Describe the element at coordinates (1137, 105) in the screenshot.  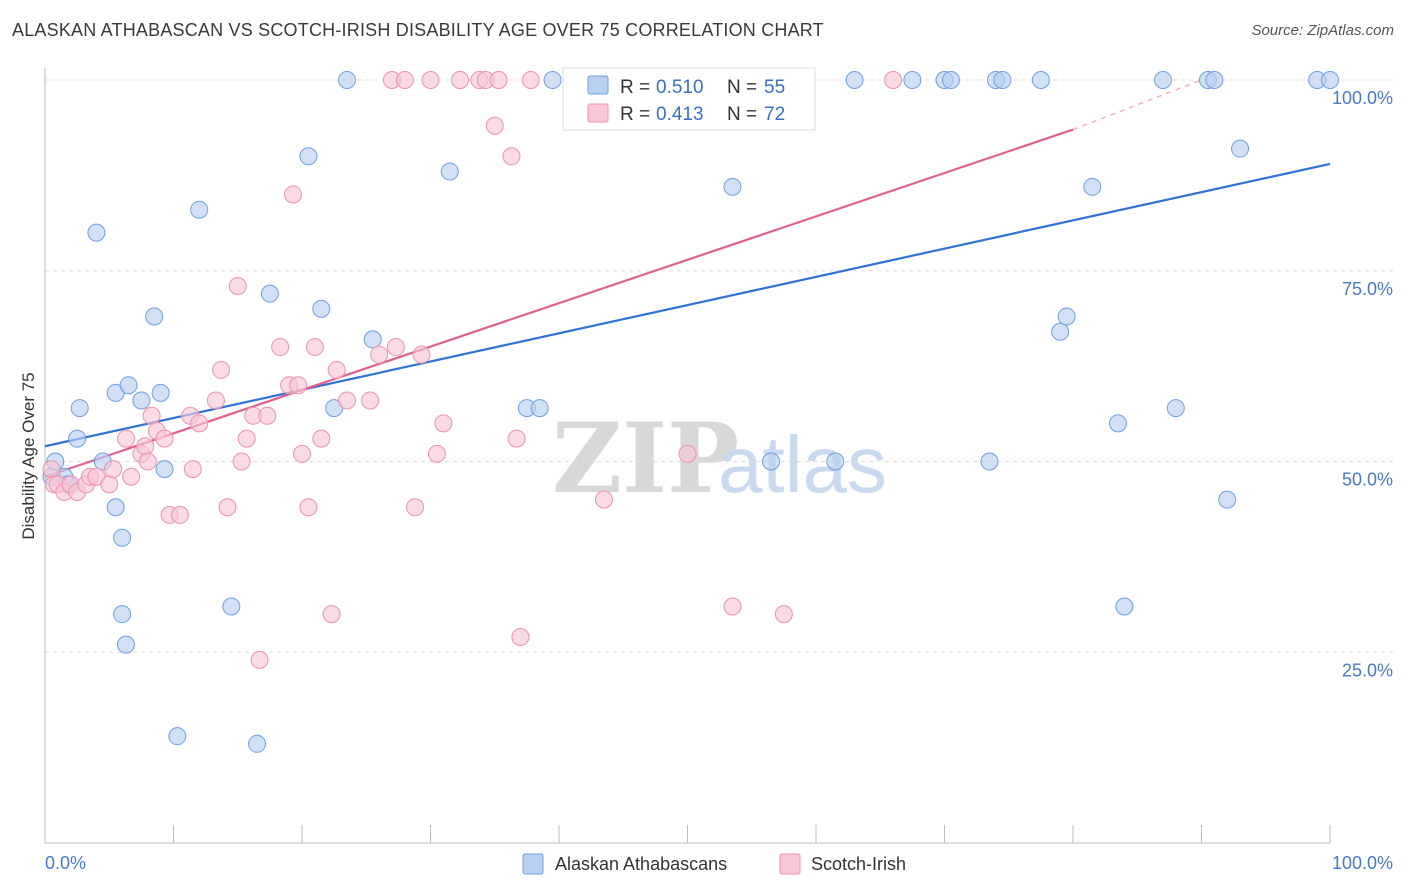
I see `trend-line-scotch-irish-extension` at that location.